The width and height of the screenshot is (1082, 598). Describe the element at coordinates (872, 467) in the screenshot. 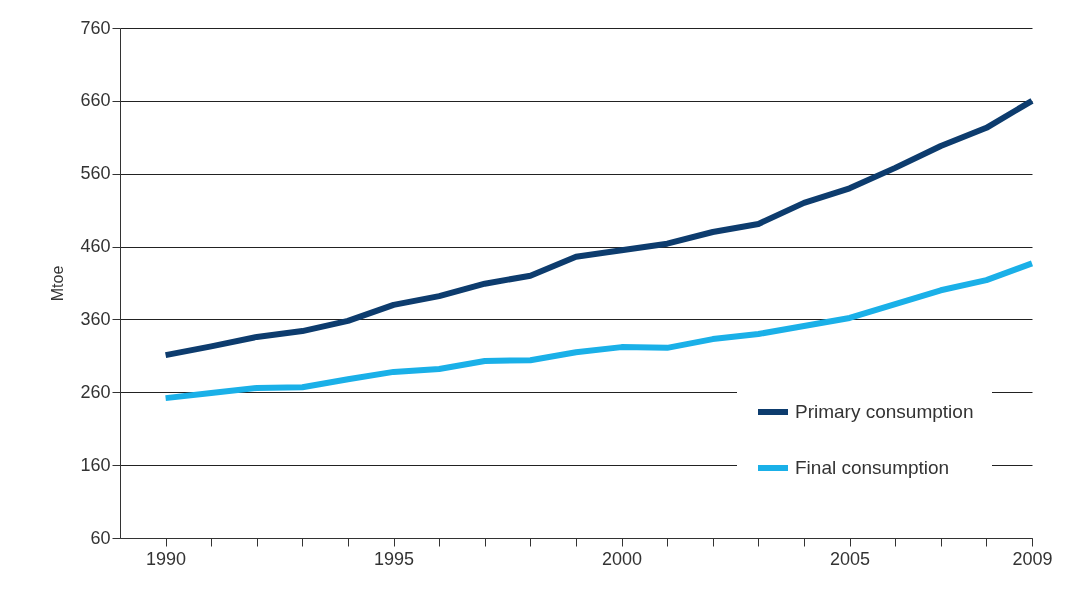

I see `legend-label: Final consumption` at that location.